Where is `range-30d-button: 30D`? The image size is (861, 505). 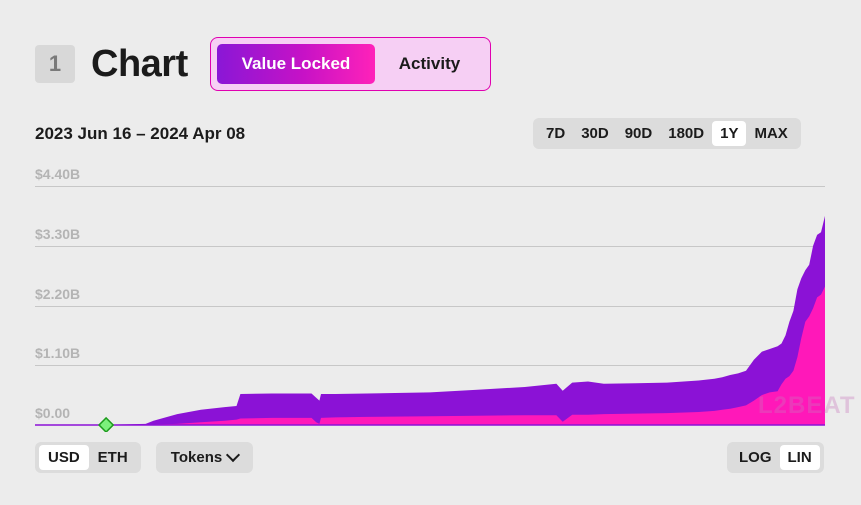
range-30d-button: 30D is located at coordinates (595, 133).